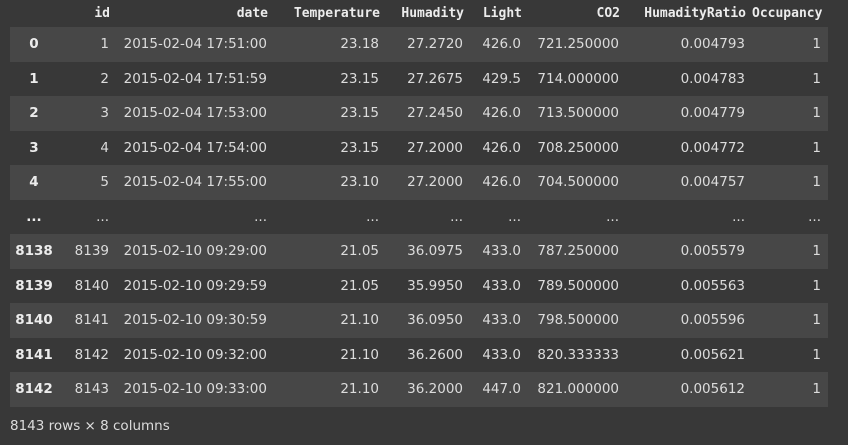  What do you see at coordinates (502, 13) in the screenshot?
I see `column-header-light: Light` at bounding box center [502, 13].